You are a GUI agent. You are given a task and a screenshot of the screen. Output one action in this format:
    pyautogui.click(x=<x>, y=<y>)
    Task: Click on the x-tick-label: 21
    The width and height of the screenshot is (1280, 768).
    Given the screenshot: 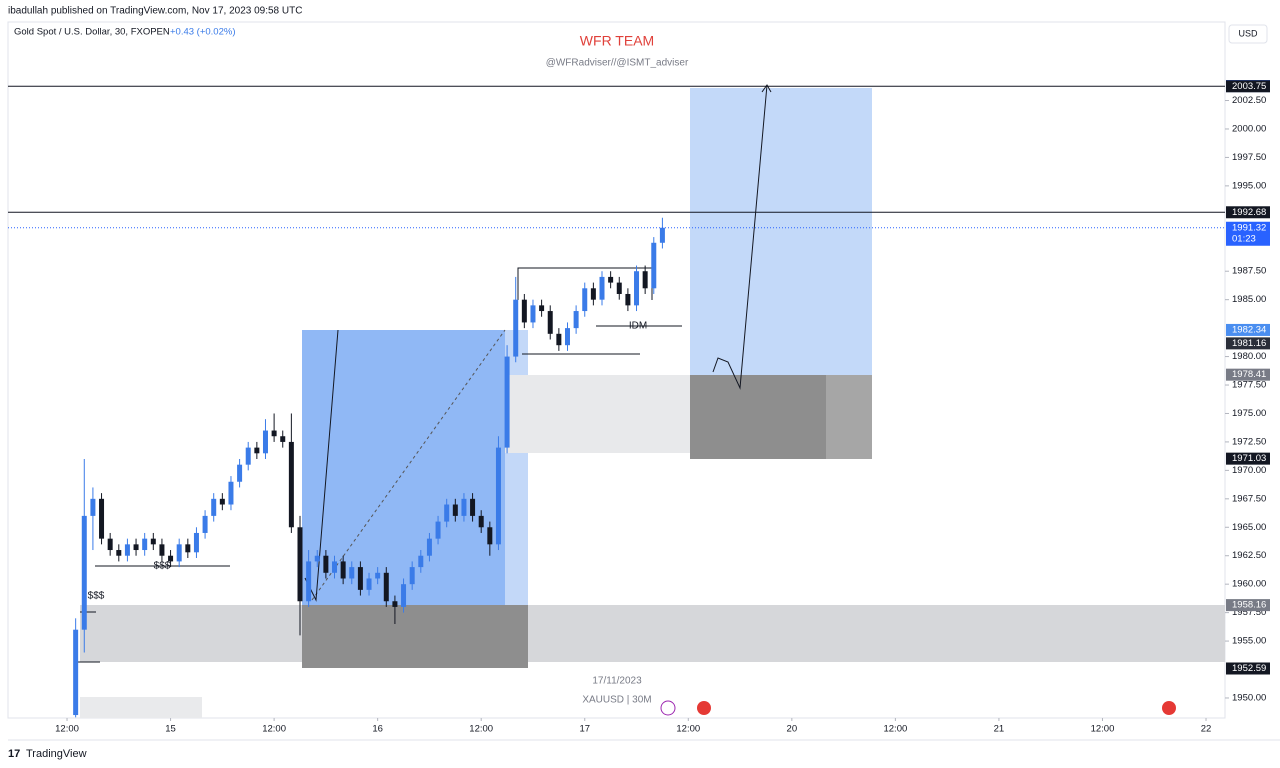 What is the action you would take?
    pyautogui.click(x=999, y=729)
    